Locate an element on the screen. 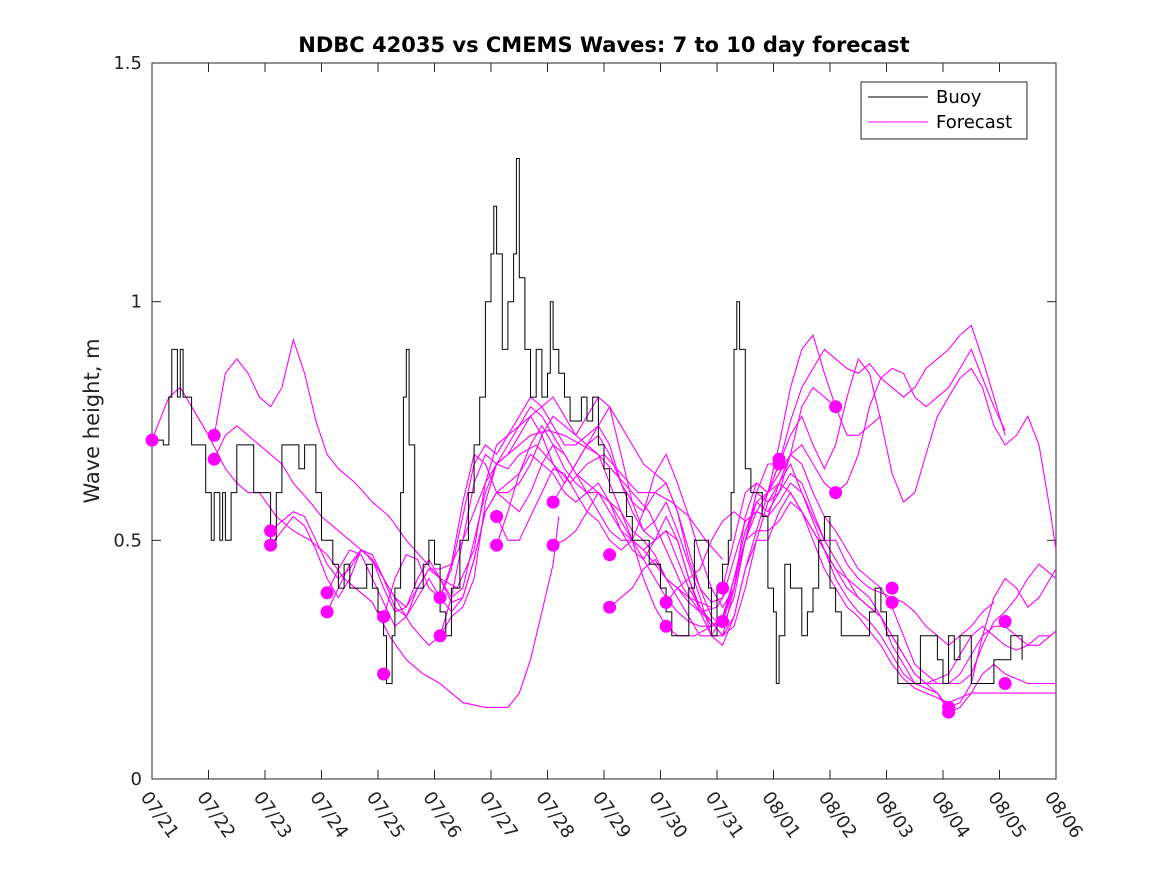 This screenshot has width=1167, height=875. legend-forecast-label: Forecast is located at coordinates (974, 122).